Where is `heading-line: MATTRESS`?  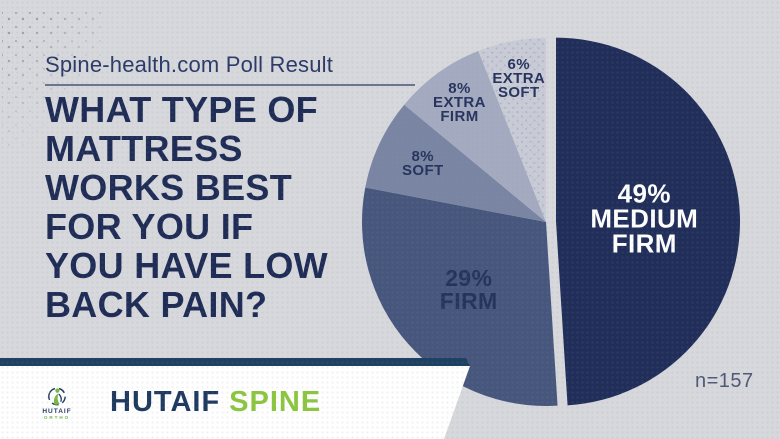 heading-line: MATTRESS is located at coordinates (144, 148).